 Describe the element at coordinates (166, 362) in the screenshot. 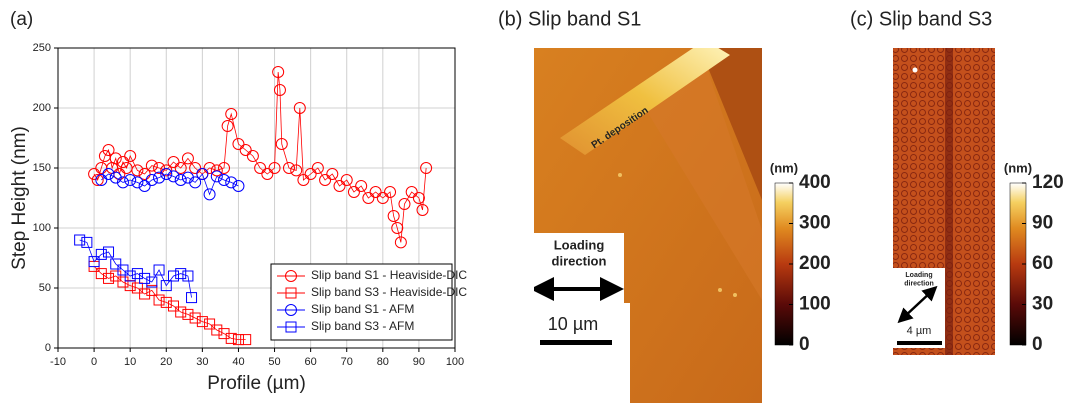

I see `x-tick-label: 20` at that location.